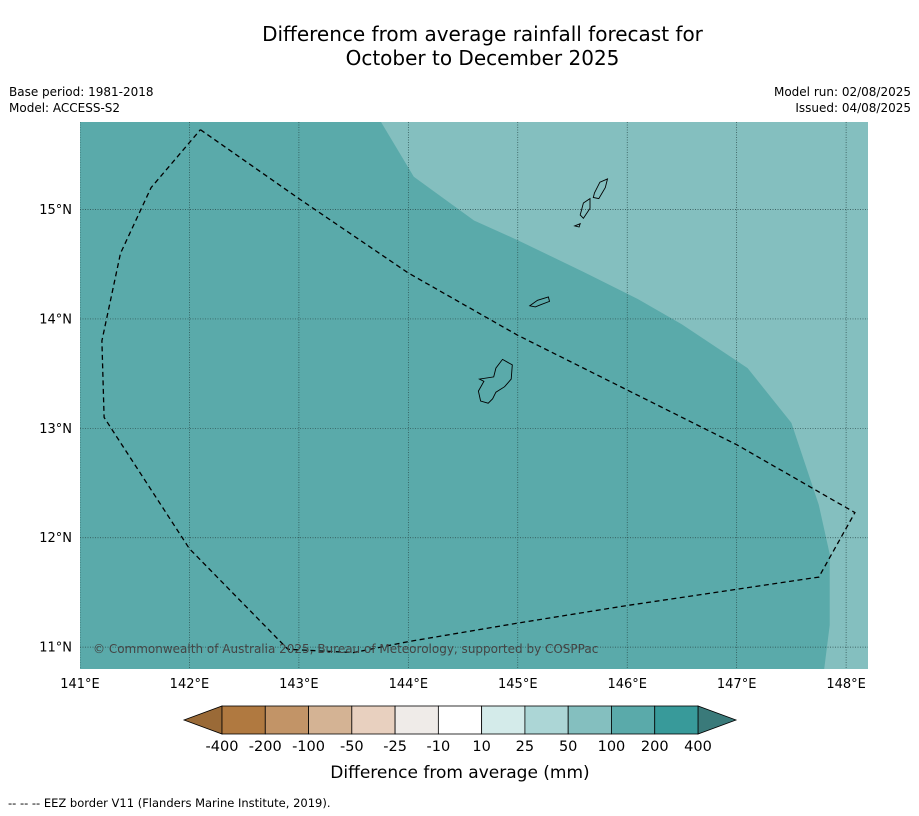 The width and height of the screenshot is (919, 816). What do you see at coordinates (627, 684) in the screenshot?
I see `lon-tick-label: 146°E` at bounding box center [627, 684].